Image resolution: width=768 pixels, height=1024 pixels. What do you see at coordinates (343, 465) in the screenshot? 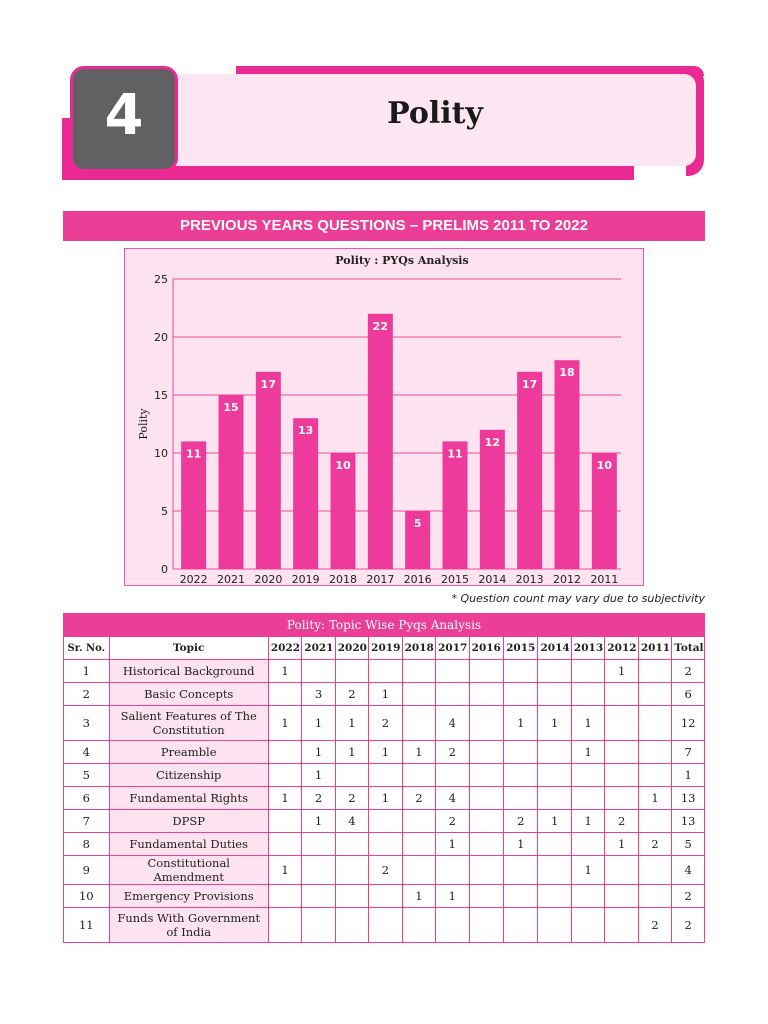
I see `data-label: 10` at bounding box center [343, 465].